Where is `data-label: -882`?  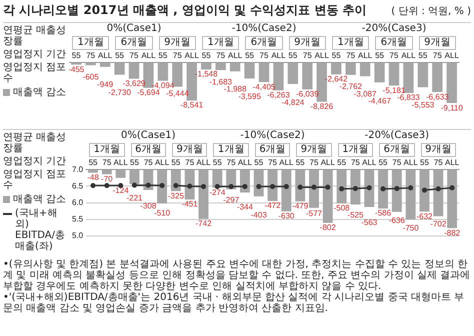 data-label: -882 is located at coordinates (452, 233).